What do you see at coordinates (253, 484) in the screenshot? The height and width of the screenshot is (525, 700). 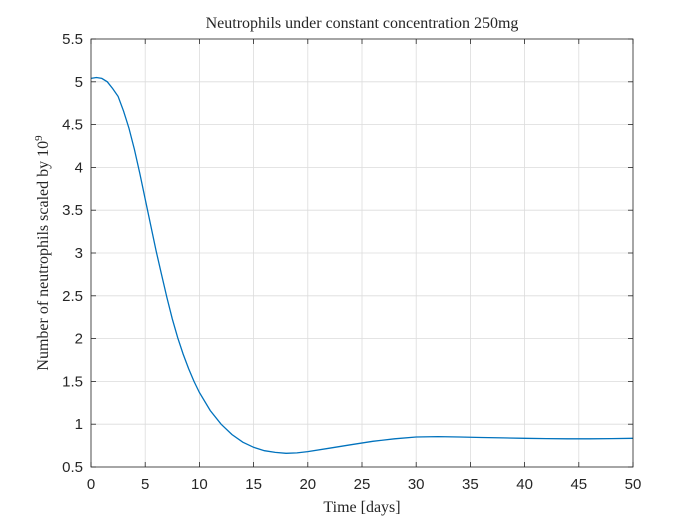 I see `x-tick-label: 15` at bounding box center [253, 484].